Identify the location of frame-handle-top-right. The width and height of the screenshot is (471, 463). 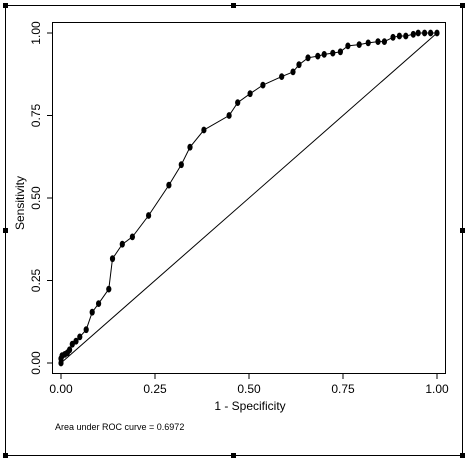
(462, 5).